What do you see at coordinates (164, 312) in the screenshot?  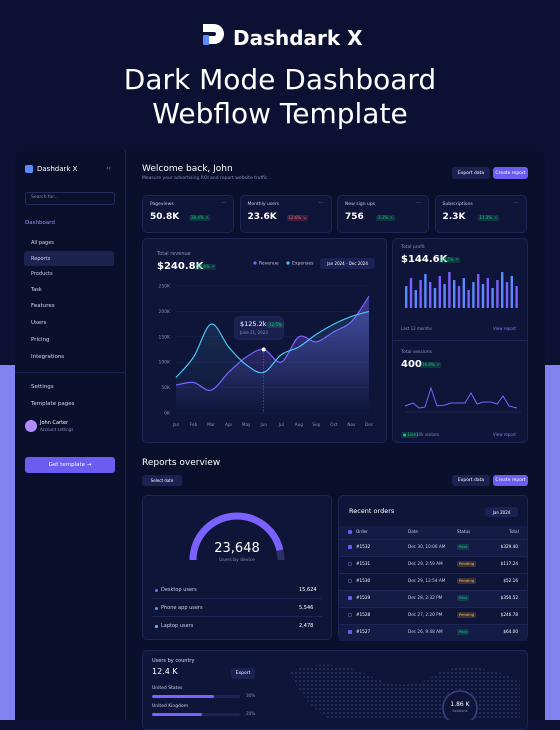 I see `y-tick-label: 200K` at bounding box center [164, 312].